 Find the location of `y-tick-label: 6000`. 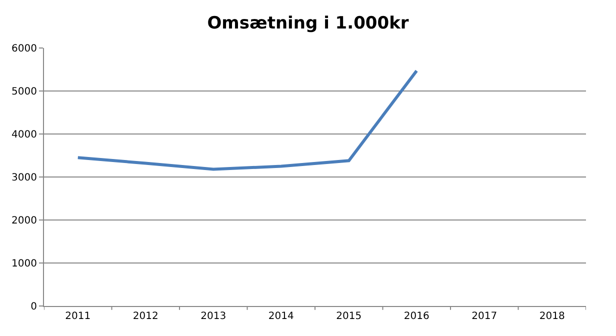

y-tick-label: 6000 is located at coordinates (24, 49).